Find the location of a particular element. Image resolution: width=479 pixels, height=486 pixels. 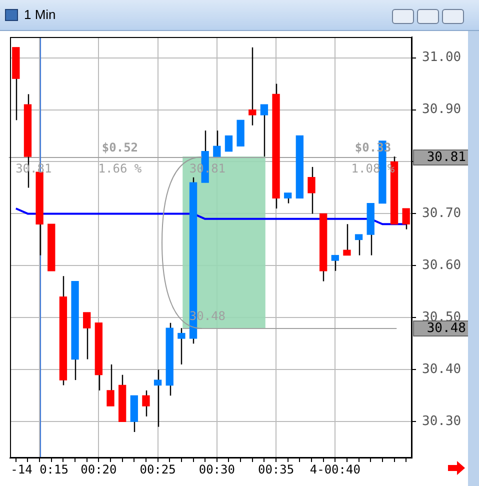

annotation: $0.52 is located at coordinates (120, 147).